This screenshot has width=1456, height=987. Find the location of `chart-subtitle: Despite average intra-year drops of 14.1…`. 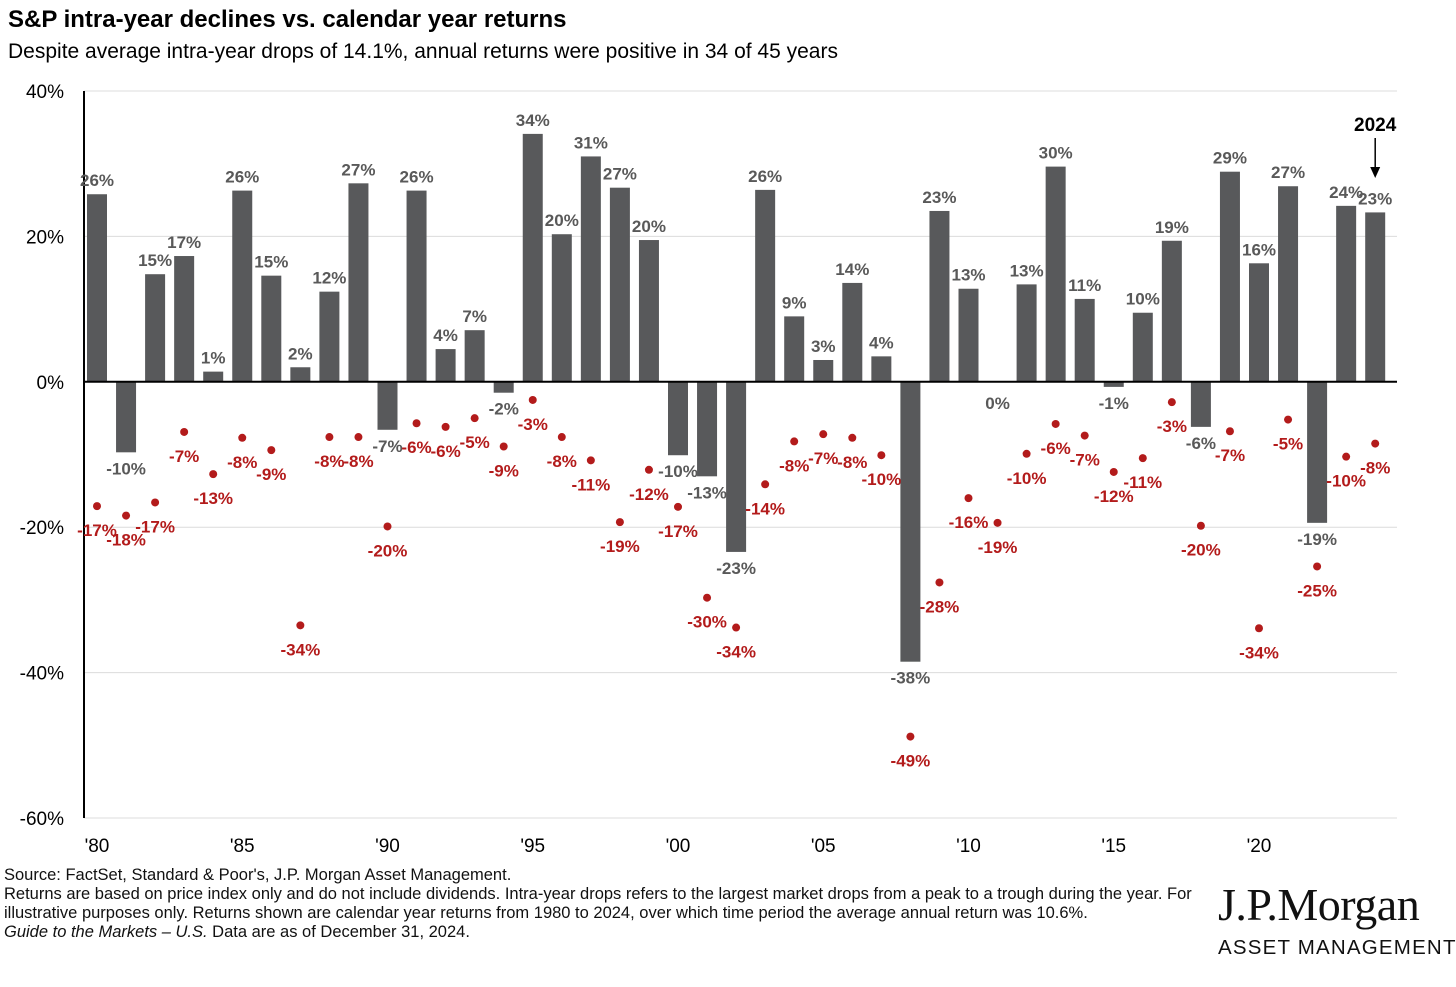

chart-subtitle: Despite average intra-year drops of 14.1… is located at coordinates (423, 51).